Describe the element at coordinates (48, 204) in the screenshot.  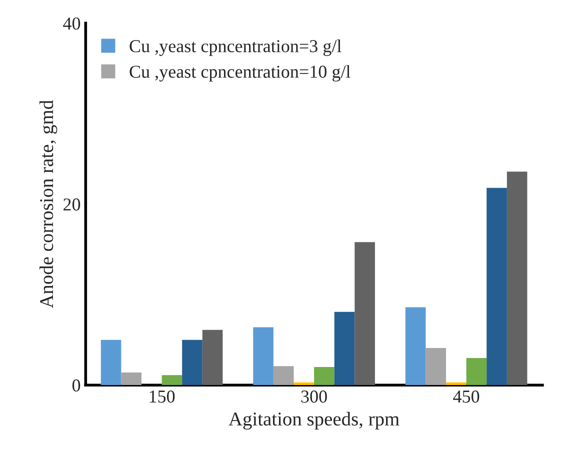
I see `y-axis-title: Anode corrosion rate, gmd` at that location.